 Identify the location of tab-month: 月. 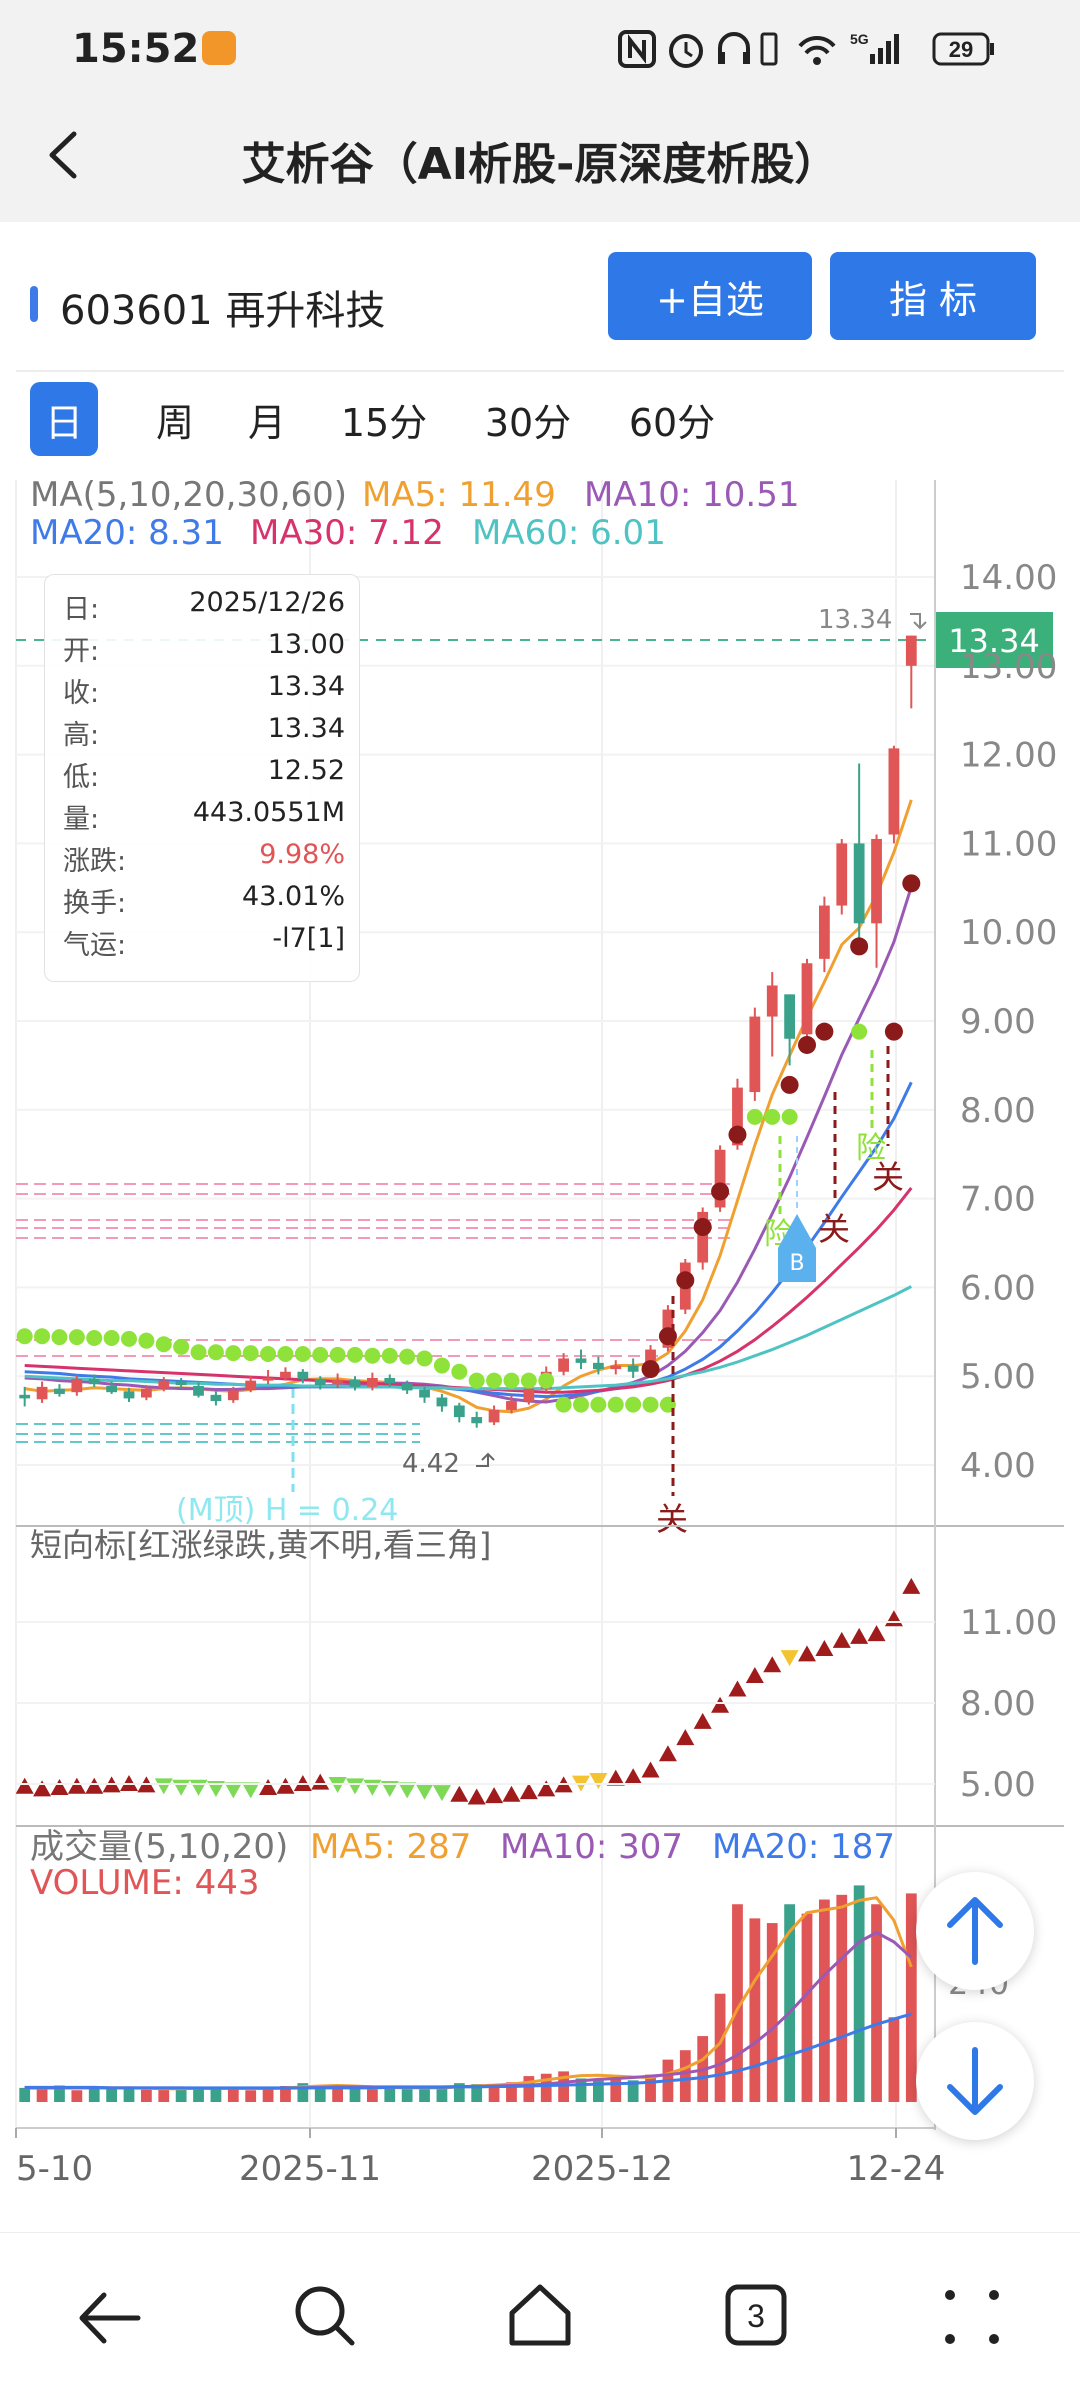
(266, 422).